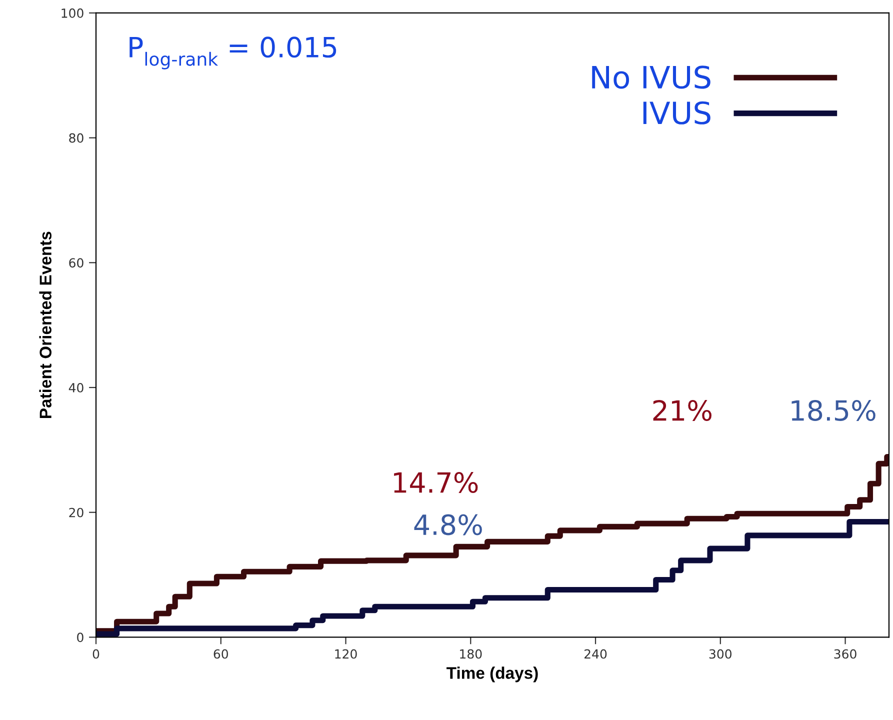  What do you see at coordinates (651, 77) in the screenshot?
I see `legend-label: No IVUS` at bounding box center [651, 77].